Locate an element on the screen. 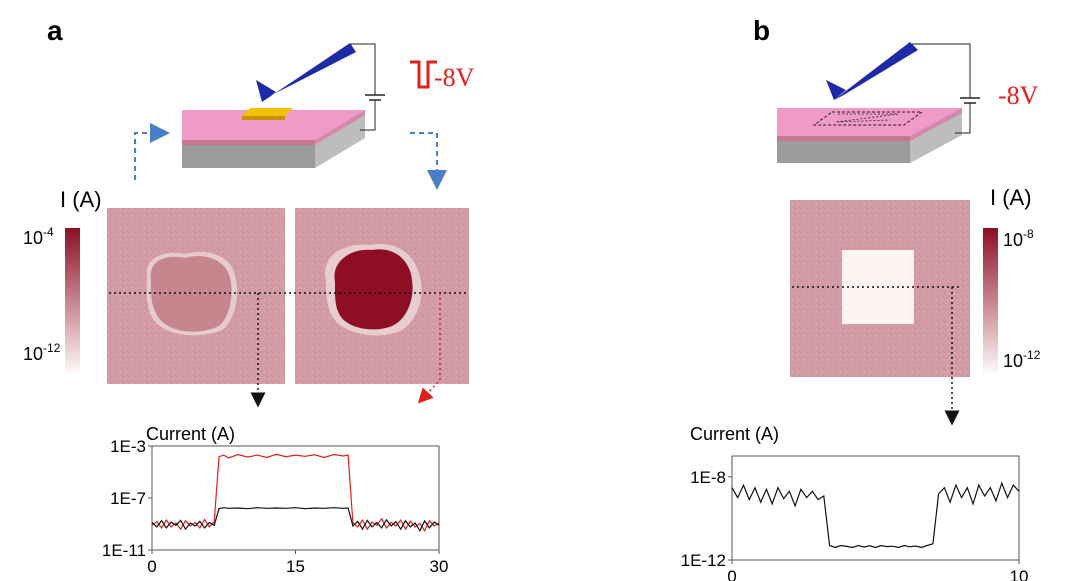 This screenshot has height=581, width=1077. chart-b: Current (A) 1E-8 1E-120 10 is located at coordinates (855, 502).